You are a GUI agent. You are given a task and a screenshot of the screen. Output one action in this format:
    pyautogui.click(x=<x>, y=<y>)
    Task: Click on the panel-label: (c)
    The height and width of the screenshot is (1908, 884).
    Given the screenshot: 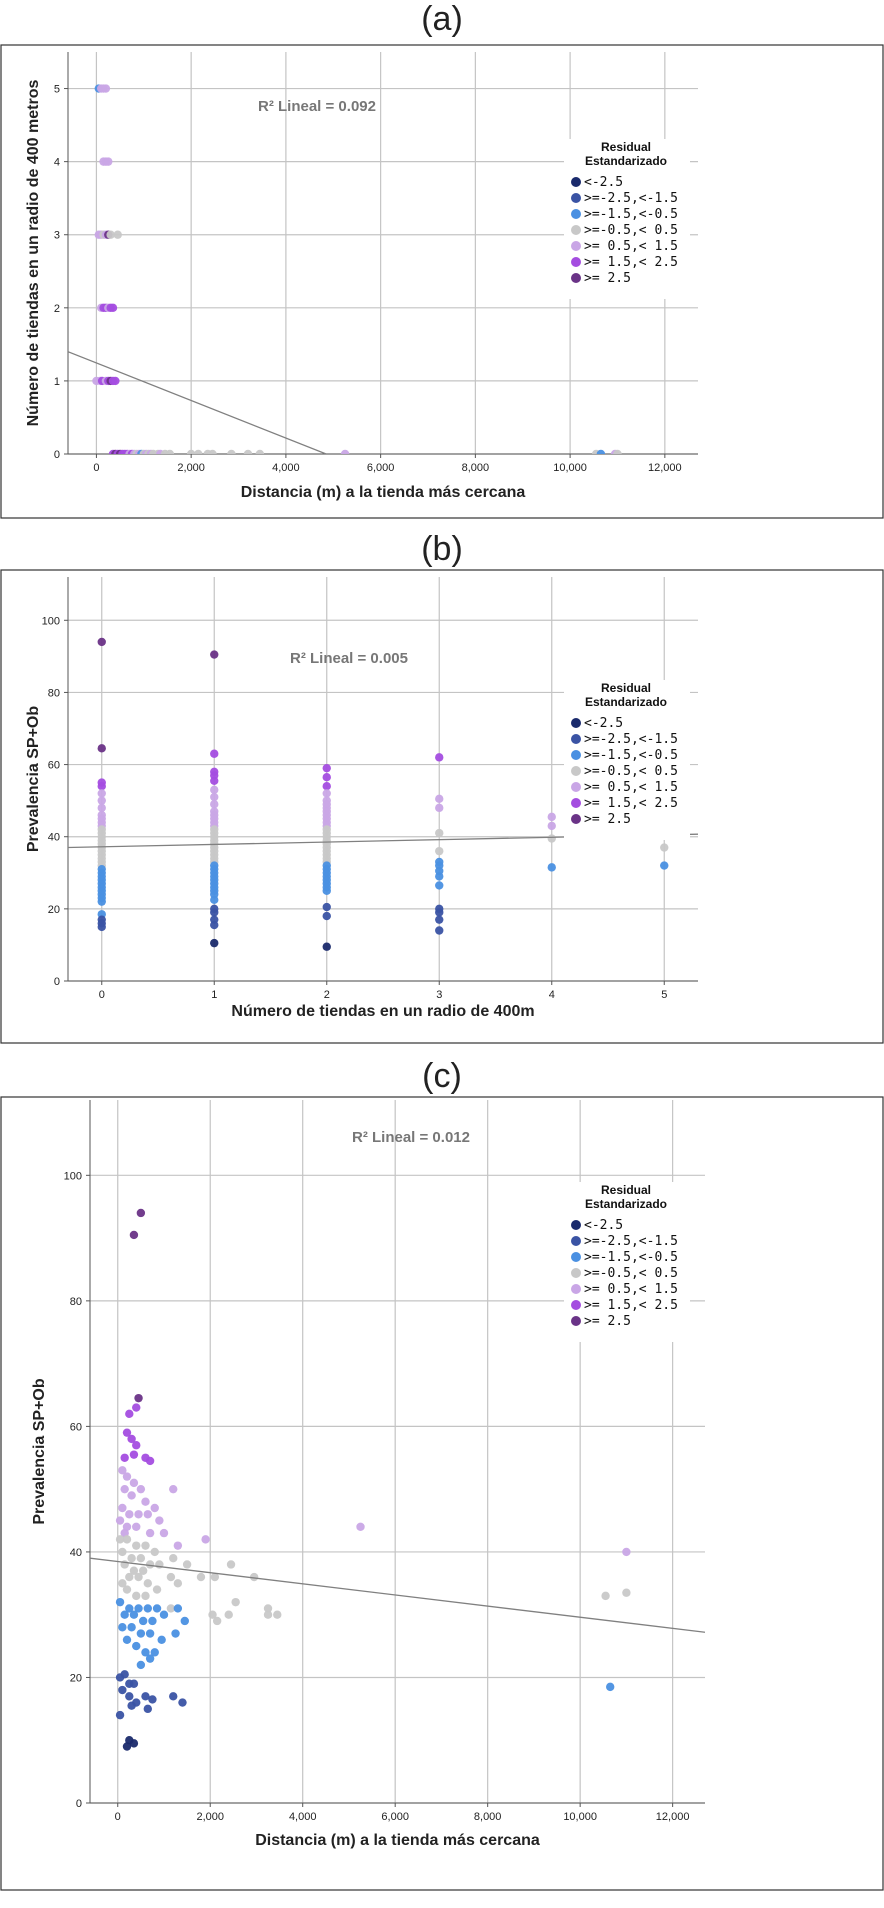 What is the action you would take?
    pyautogui.click(x=442, y=1076)
    